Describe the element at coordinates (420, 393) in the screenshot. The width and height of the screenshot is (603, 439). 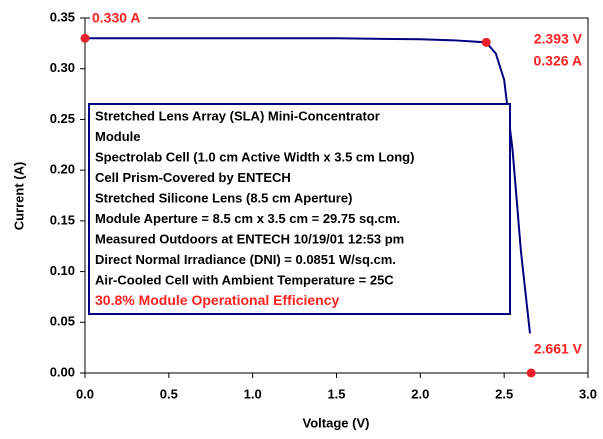
I see `x-tick-label: 2.0` at that location.